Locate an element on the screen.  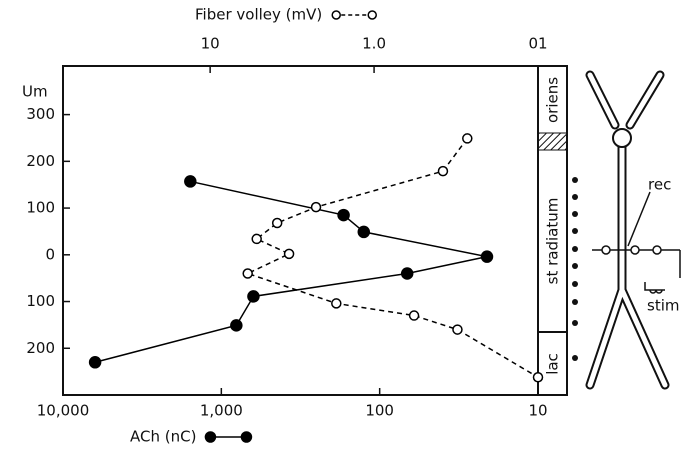
x2-tick-label: 10 is located at coordinates (210, 44).